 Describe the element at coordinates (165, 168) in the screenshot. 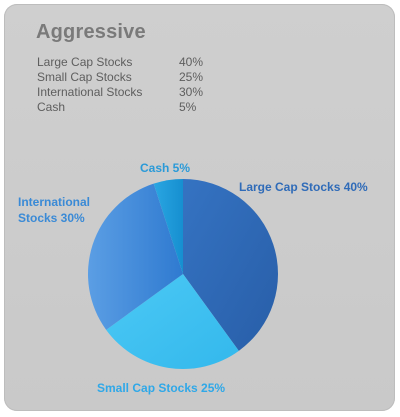

I see `slice-label-cash: Cash 5%` at that location.